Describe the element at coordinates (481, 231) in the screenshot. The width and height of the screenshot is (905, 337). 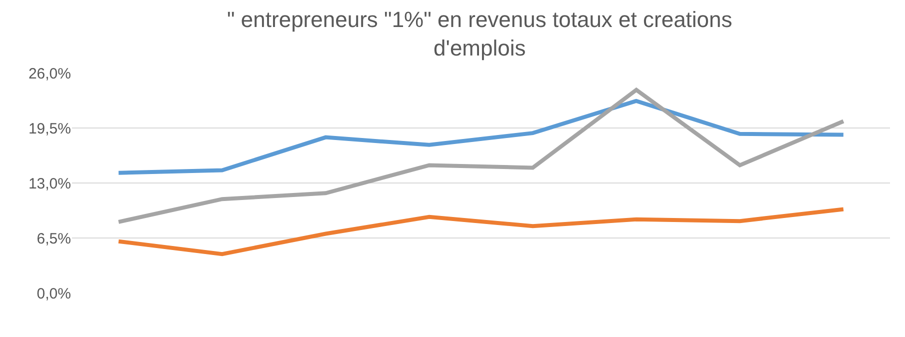
I see `line-series` at that location.